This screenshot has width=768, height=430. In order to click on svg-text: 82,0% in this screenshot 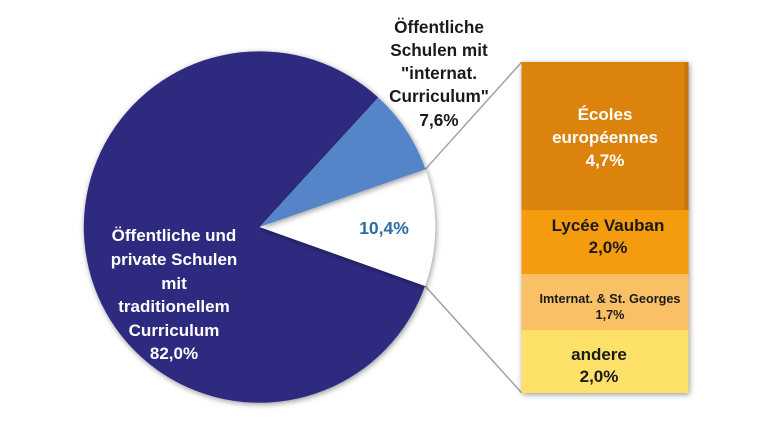, I will do `click(174, 353)`.